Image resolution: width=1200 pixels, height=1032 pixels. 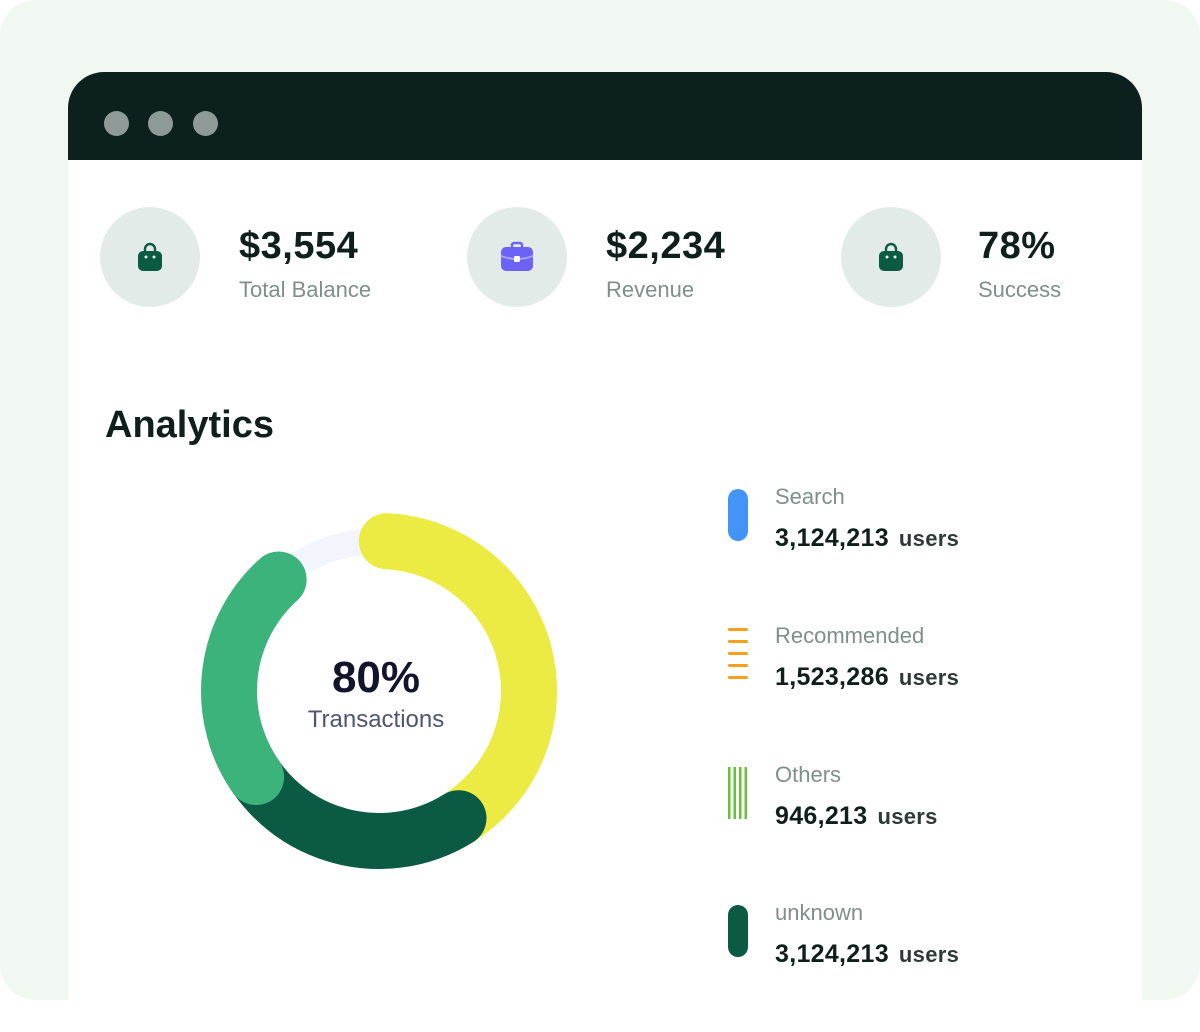 What do you see at coordinates (666, 246) in the screenshot?
I see `stat-revenue-value: $2,234` at bounding box center [666, 246].